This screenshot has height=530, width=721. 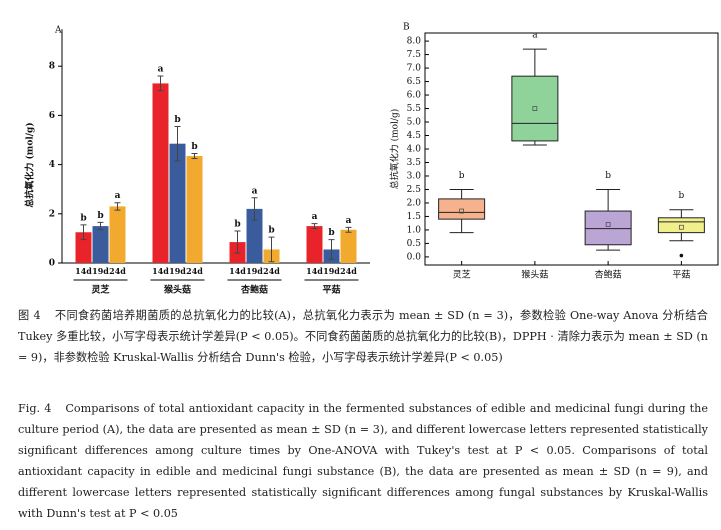 I want to click on y-tick-label: 0.5, so click(x=414, y=244).